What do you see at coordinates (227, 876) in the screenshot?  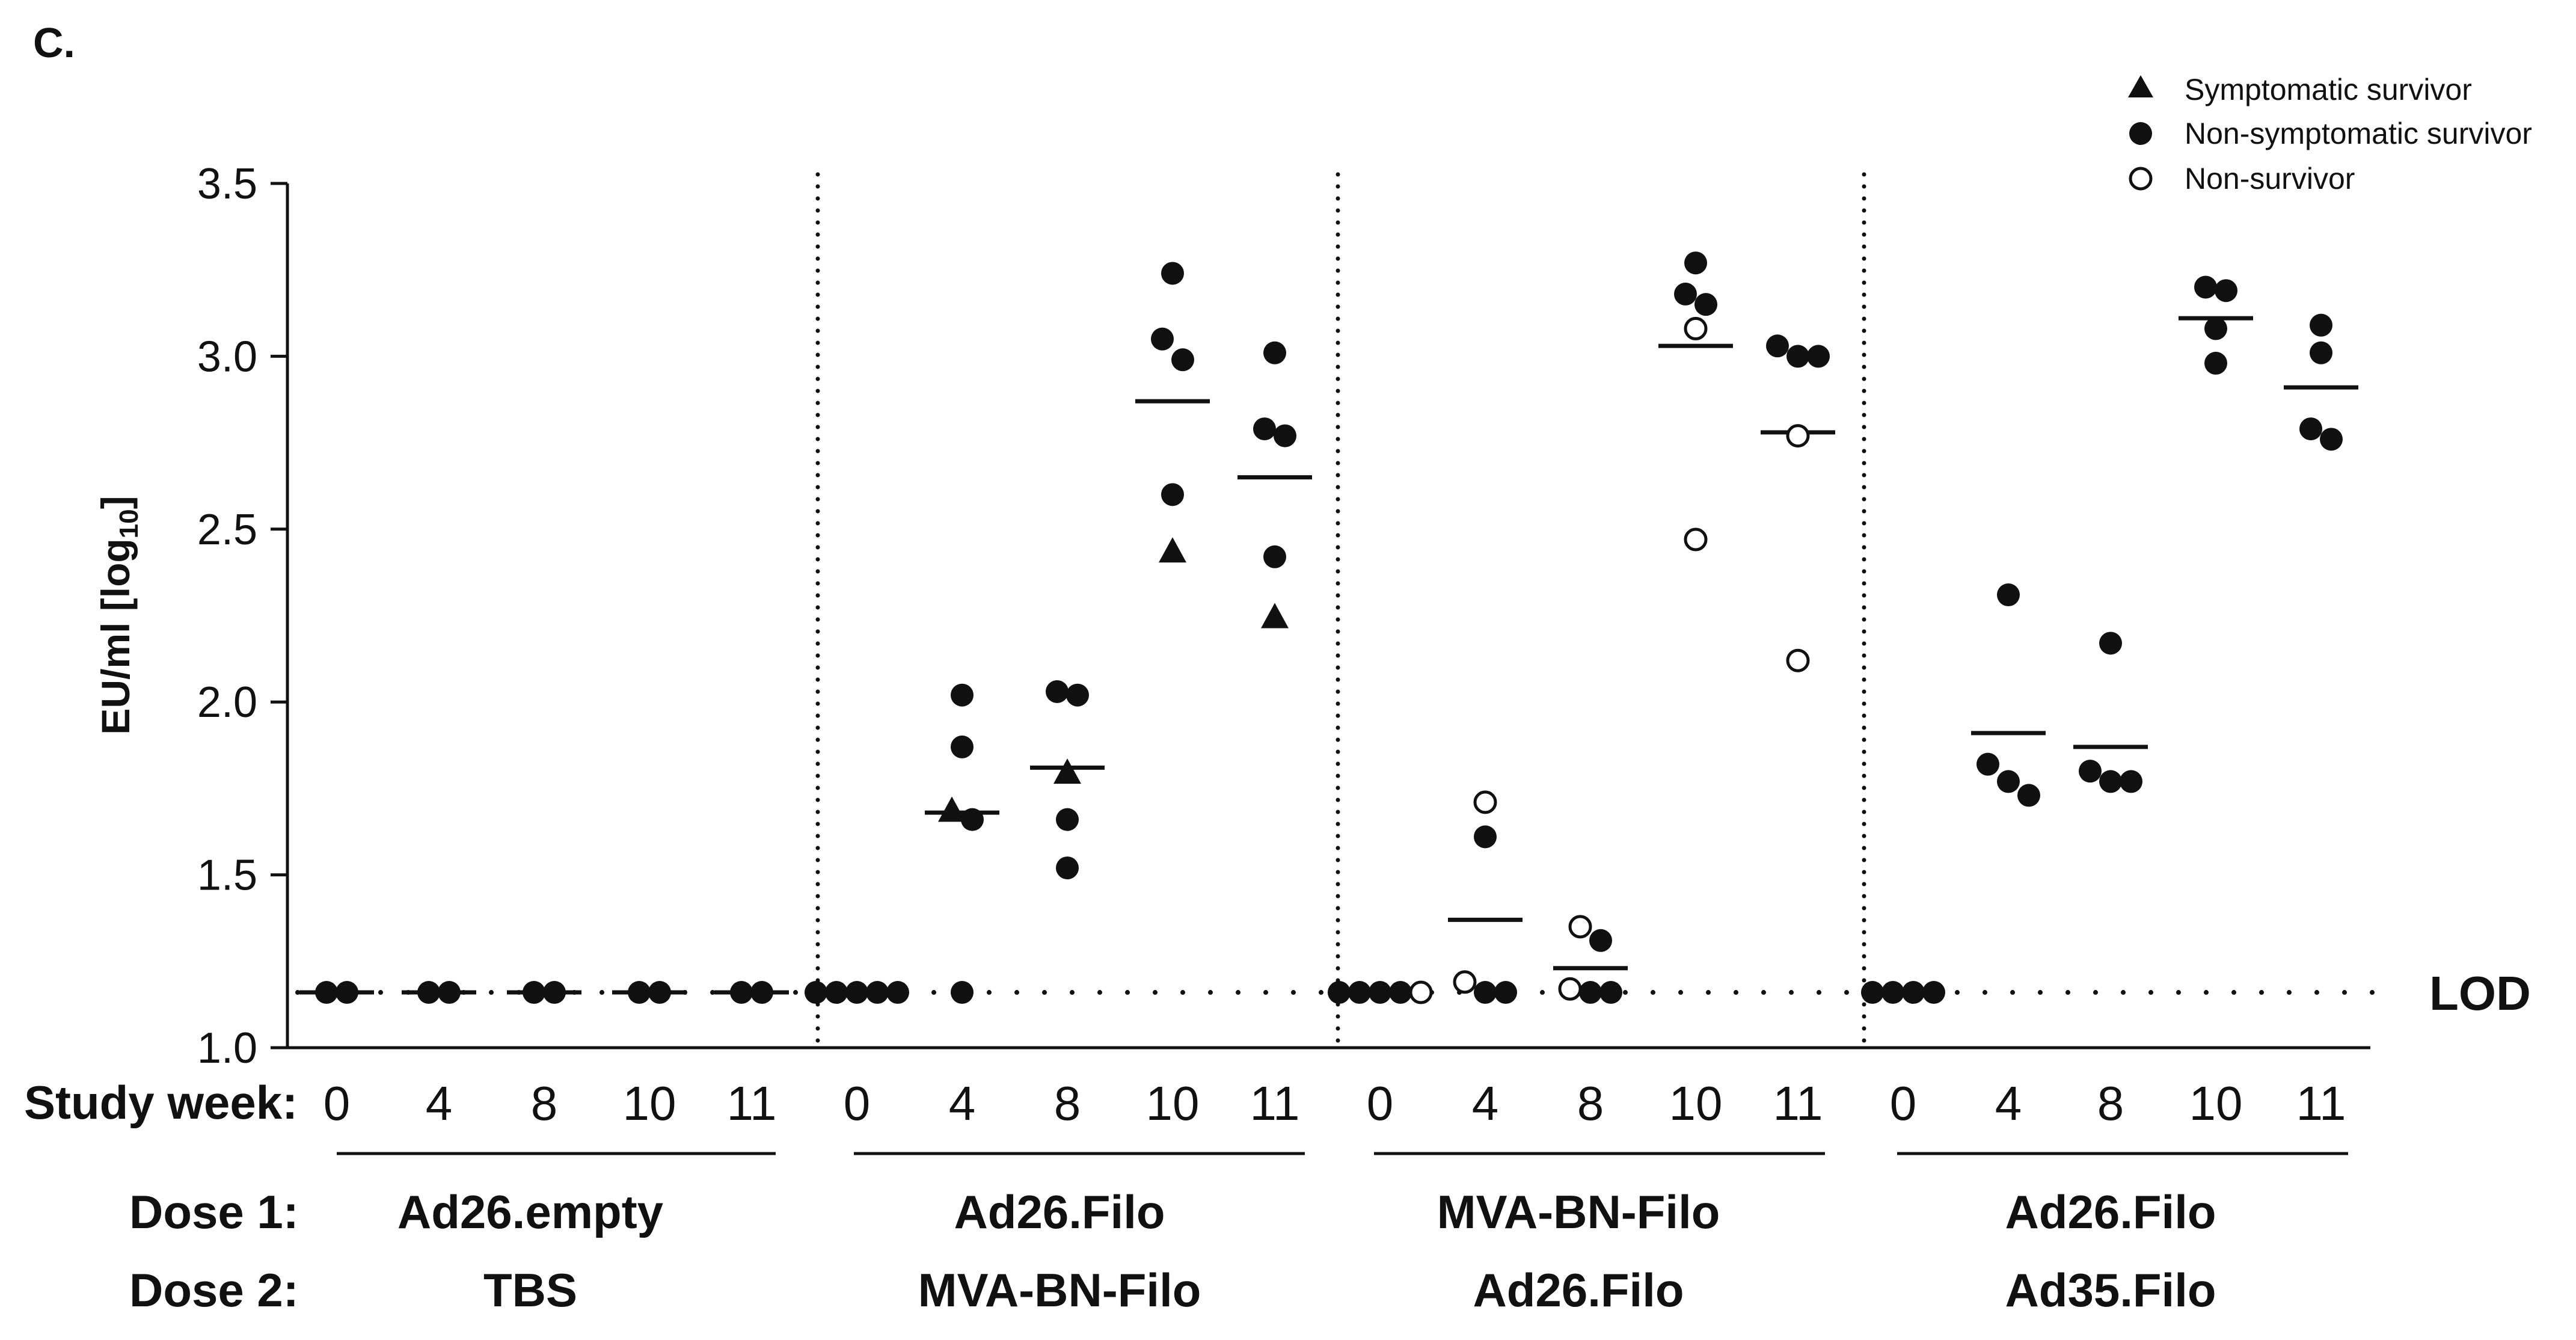 I see `y-tick-label: 1.5` at bounding box center [227, 876].